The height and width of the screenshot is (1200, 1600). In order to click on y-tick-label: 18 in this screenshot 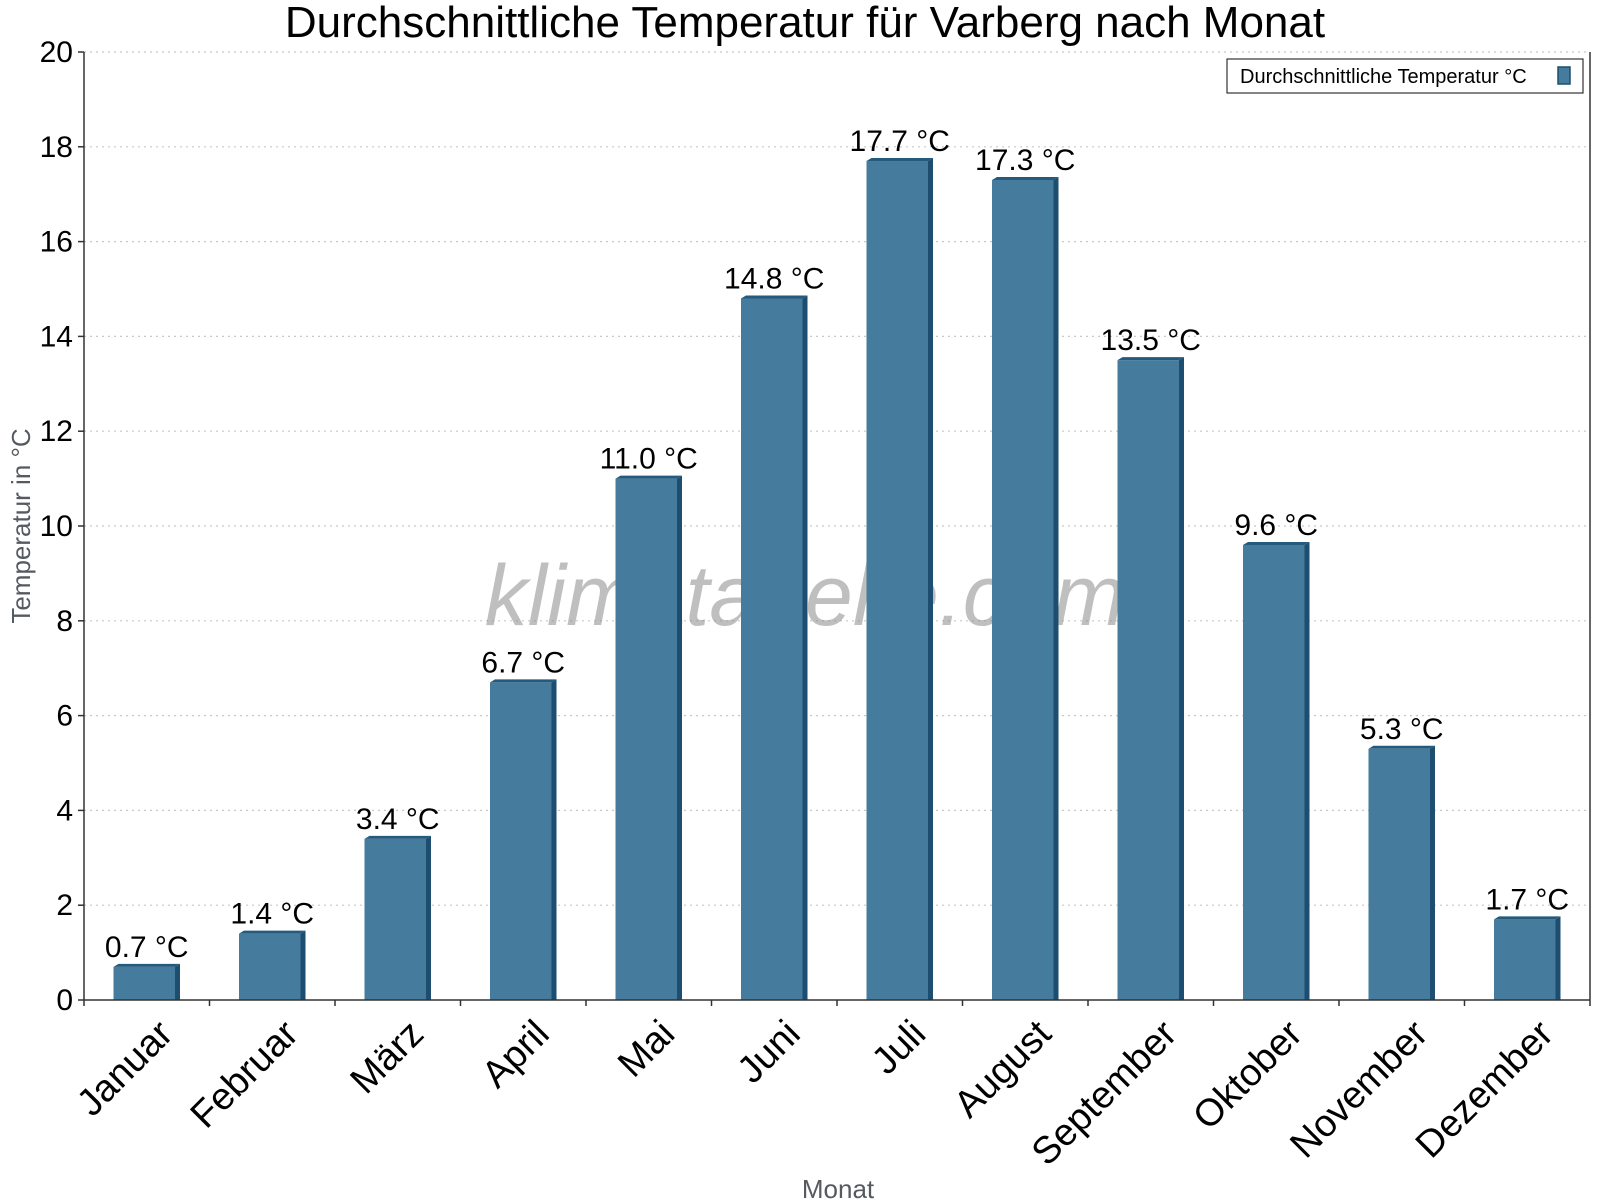, I will do `click(56, 147)`.